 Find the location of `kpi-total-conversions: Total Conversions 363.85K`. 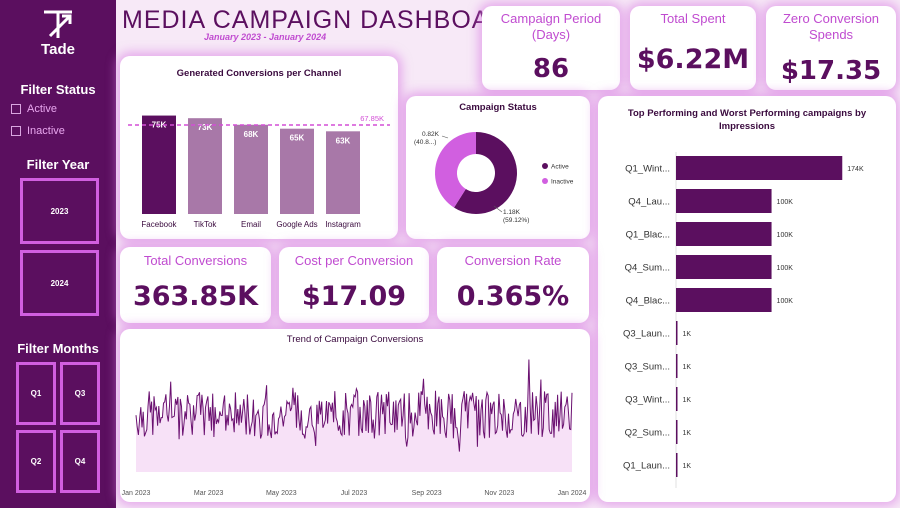

kpi-total-conversions: Total Conversions 363.85K is located at coordinates (195, 285).